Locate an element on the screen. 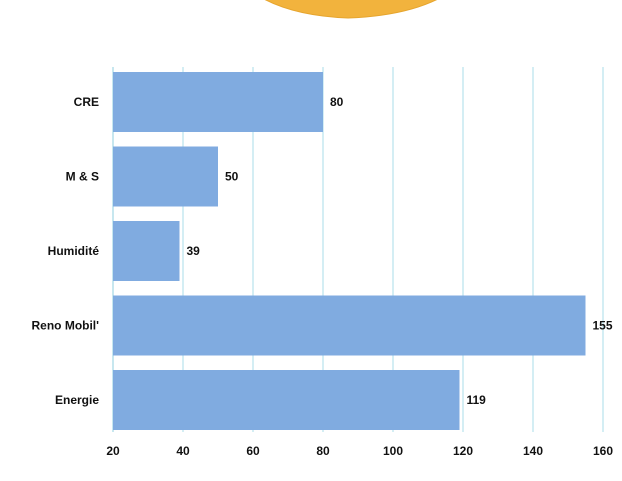  category-label: Reno Mobil' is located at coordinates (65, 326).